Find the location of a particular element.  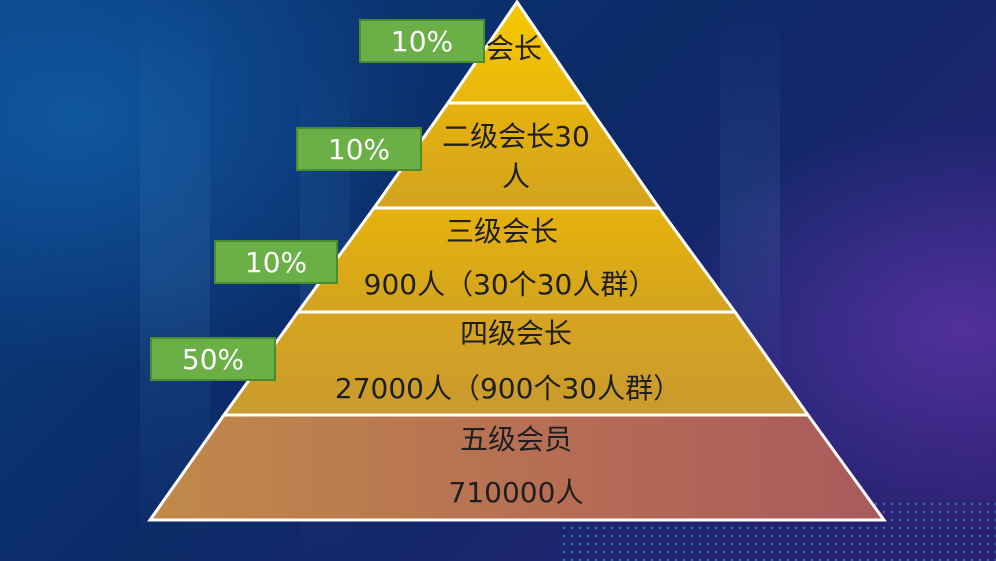

tier-2-label-line1: 二级会长30 is located at coordinates (516, 136).